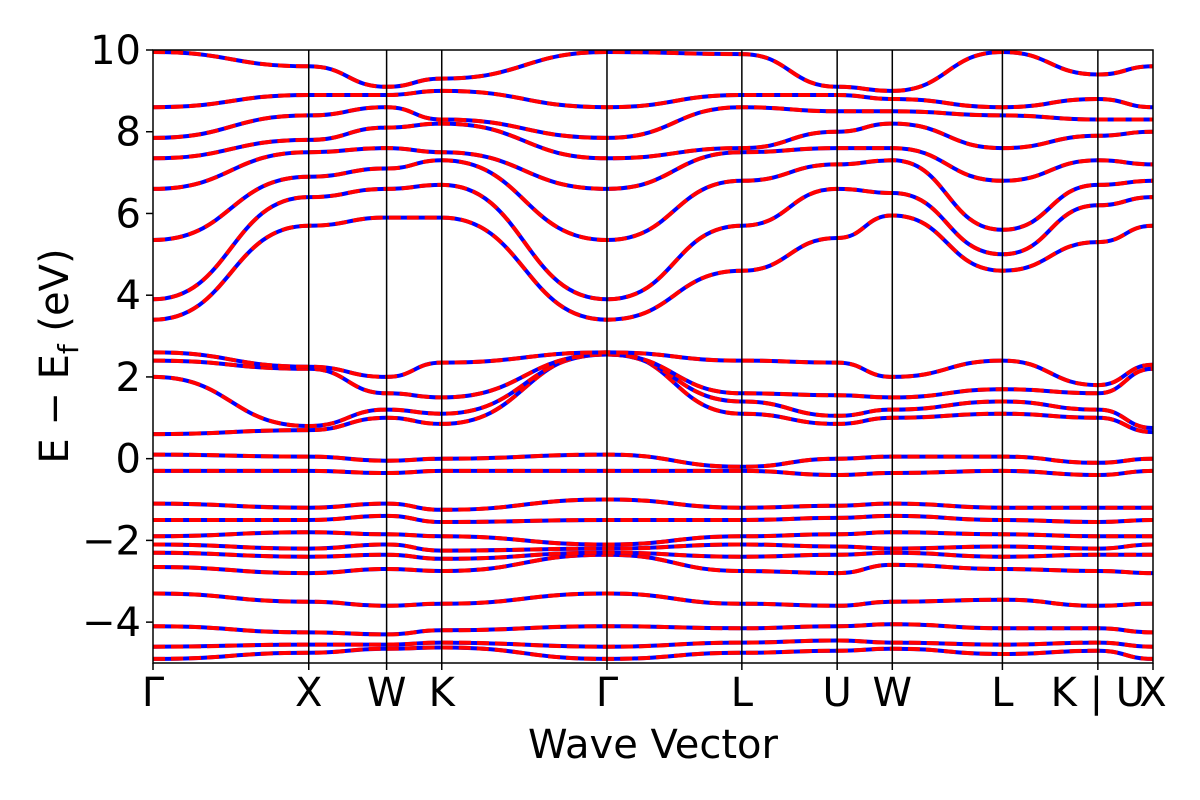 This screenshot has width=1200, height=800. Describe the element at coordinates (128, 296) in the screenshot. I see `y-tick-label: 4` at that location.